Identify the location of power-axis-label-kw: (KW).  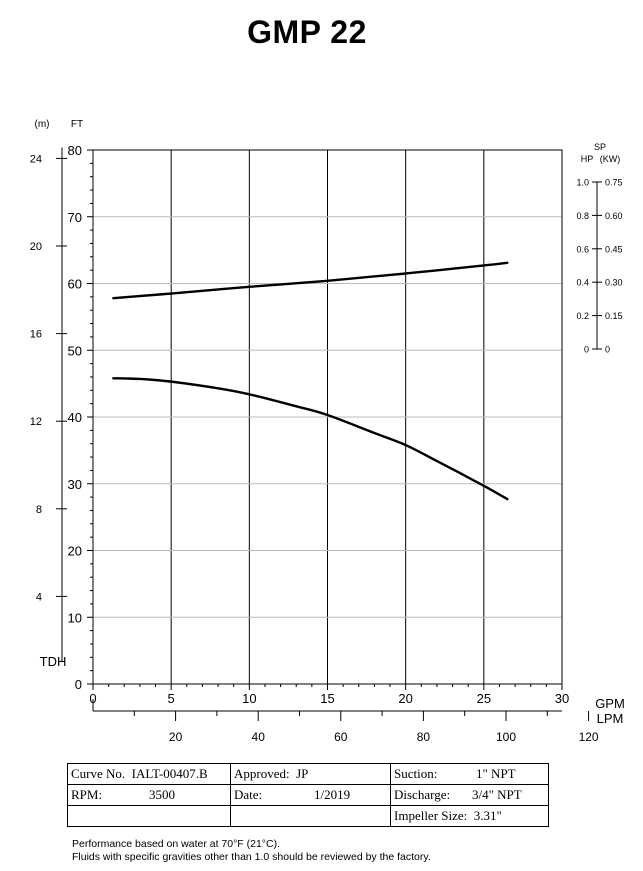
(610, 159).